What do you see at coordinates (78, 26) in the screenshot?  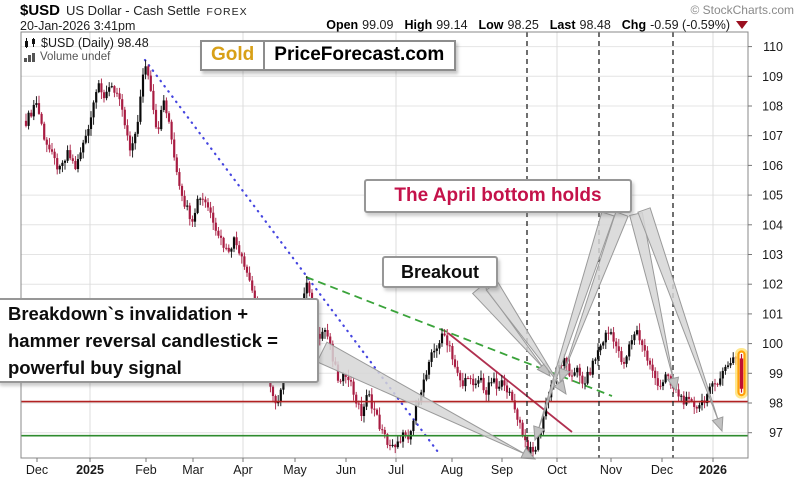 I see `chart-datetime: 20-Jan-2026 3:41pm` at bounding box center [78, 26].